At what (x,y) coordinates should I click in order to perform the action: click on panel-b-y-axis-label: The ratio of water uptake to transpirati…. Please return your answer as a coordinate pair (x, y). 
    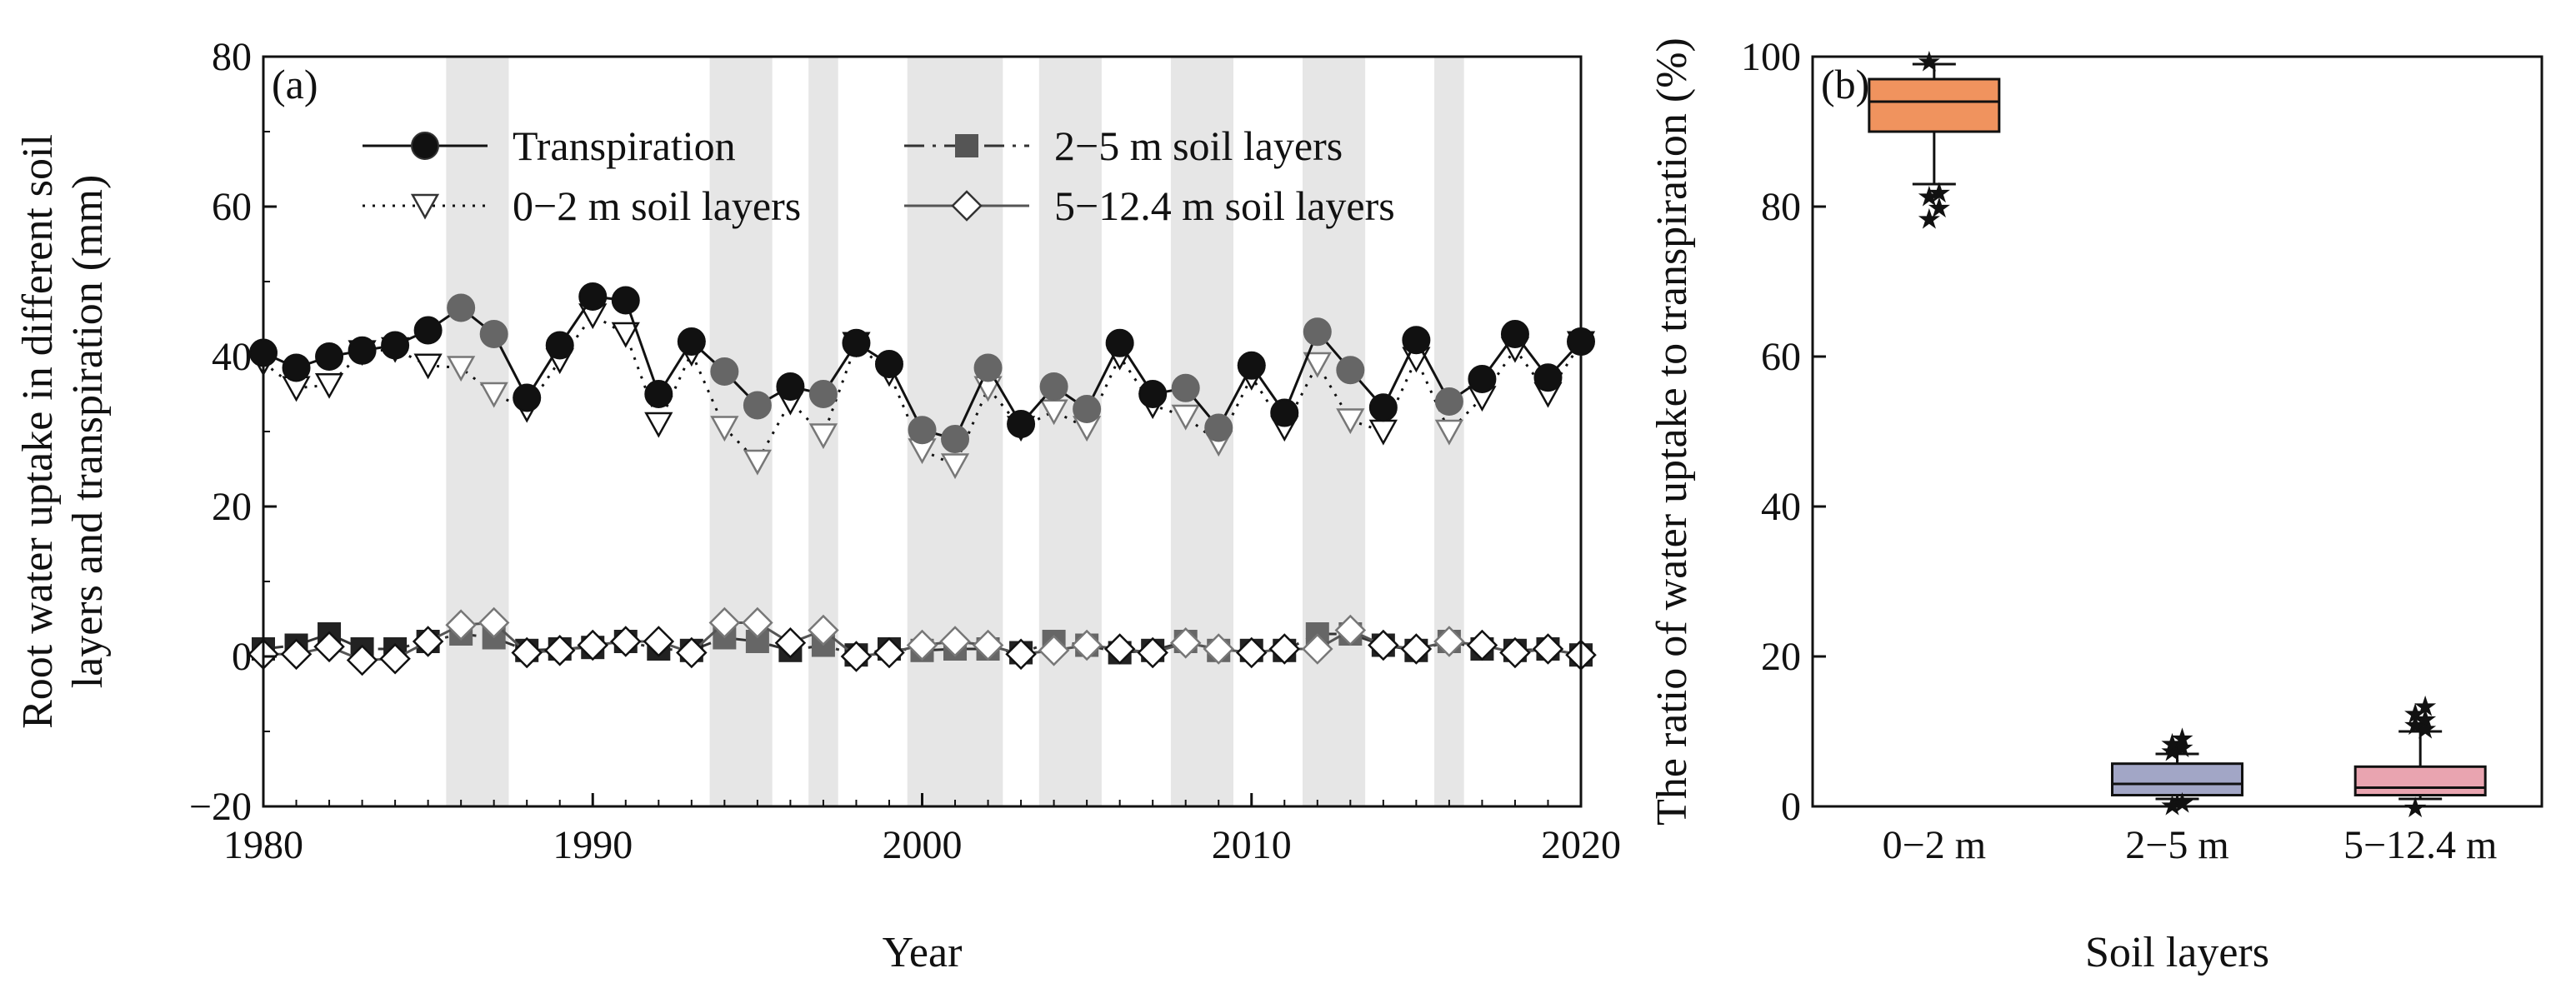
    Looking at the image, I should click on (1672, 432).